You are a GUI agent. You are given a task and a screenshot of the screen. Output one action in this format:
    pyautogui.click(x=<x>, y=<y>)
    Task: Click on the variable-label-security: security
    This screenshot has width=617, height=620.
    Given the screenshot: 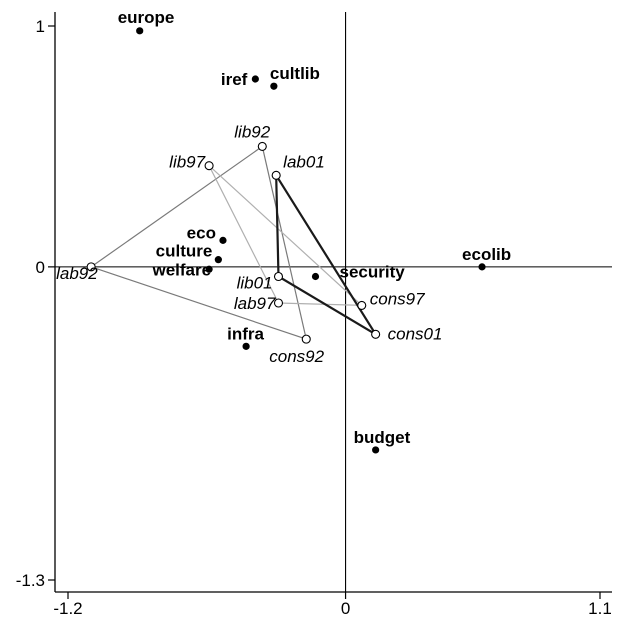 What is the action you would take?
    pyautogui.click(x=372, y=272)
    